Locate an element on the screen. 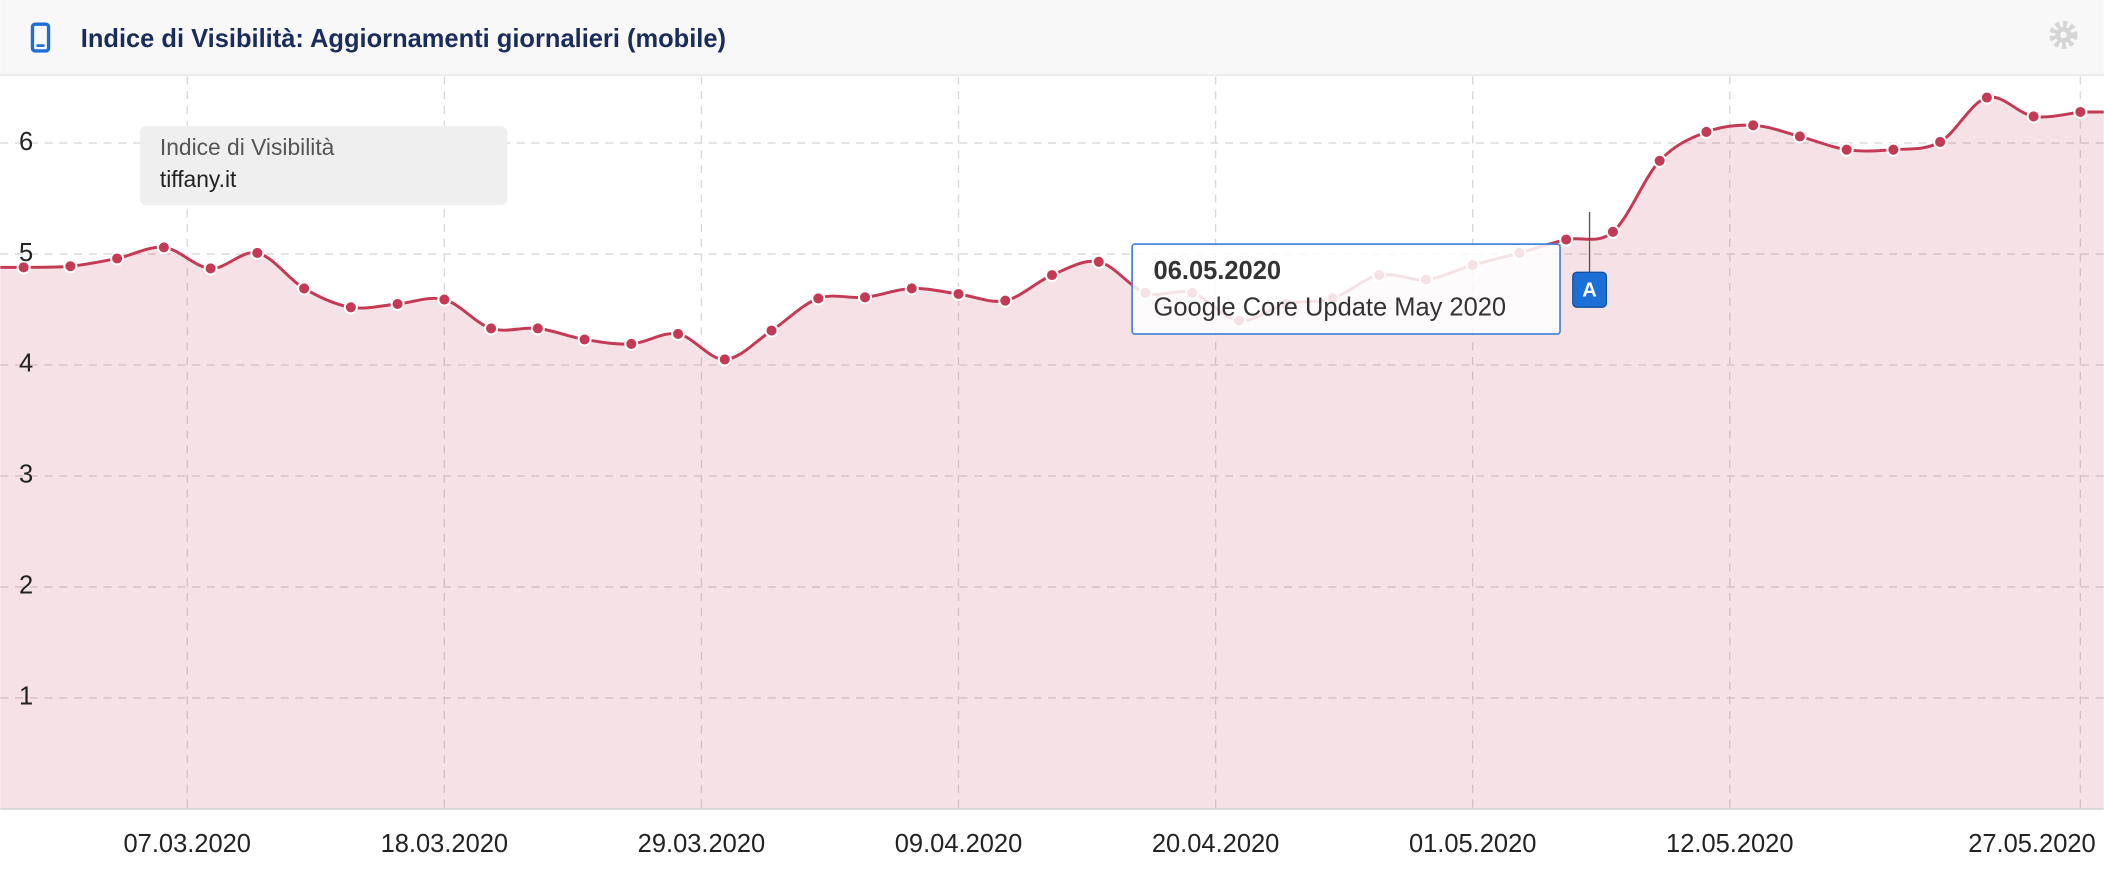 Image resolution: width=2104 pixels, height=876 pixels. x-tick-label: 01.05.2020 is located at coordinates (1472, 844).